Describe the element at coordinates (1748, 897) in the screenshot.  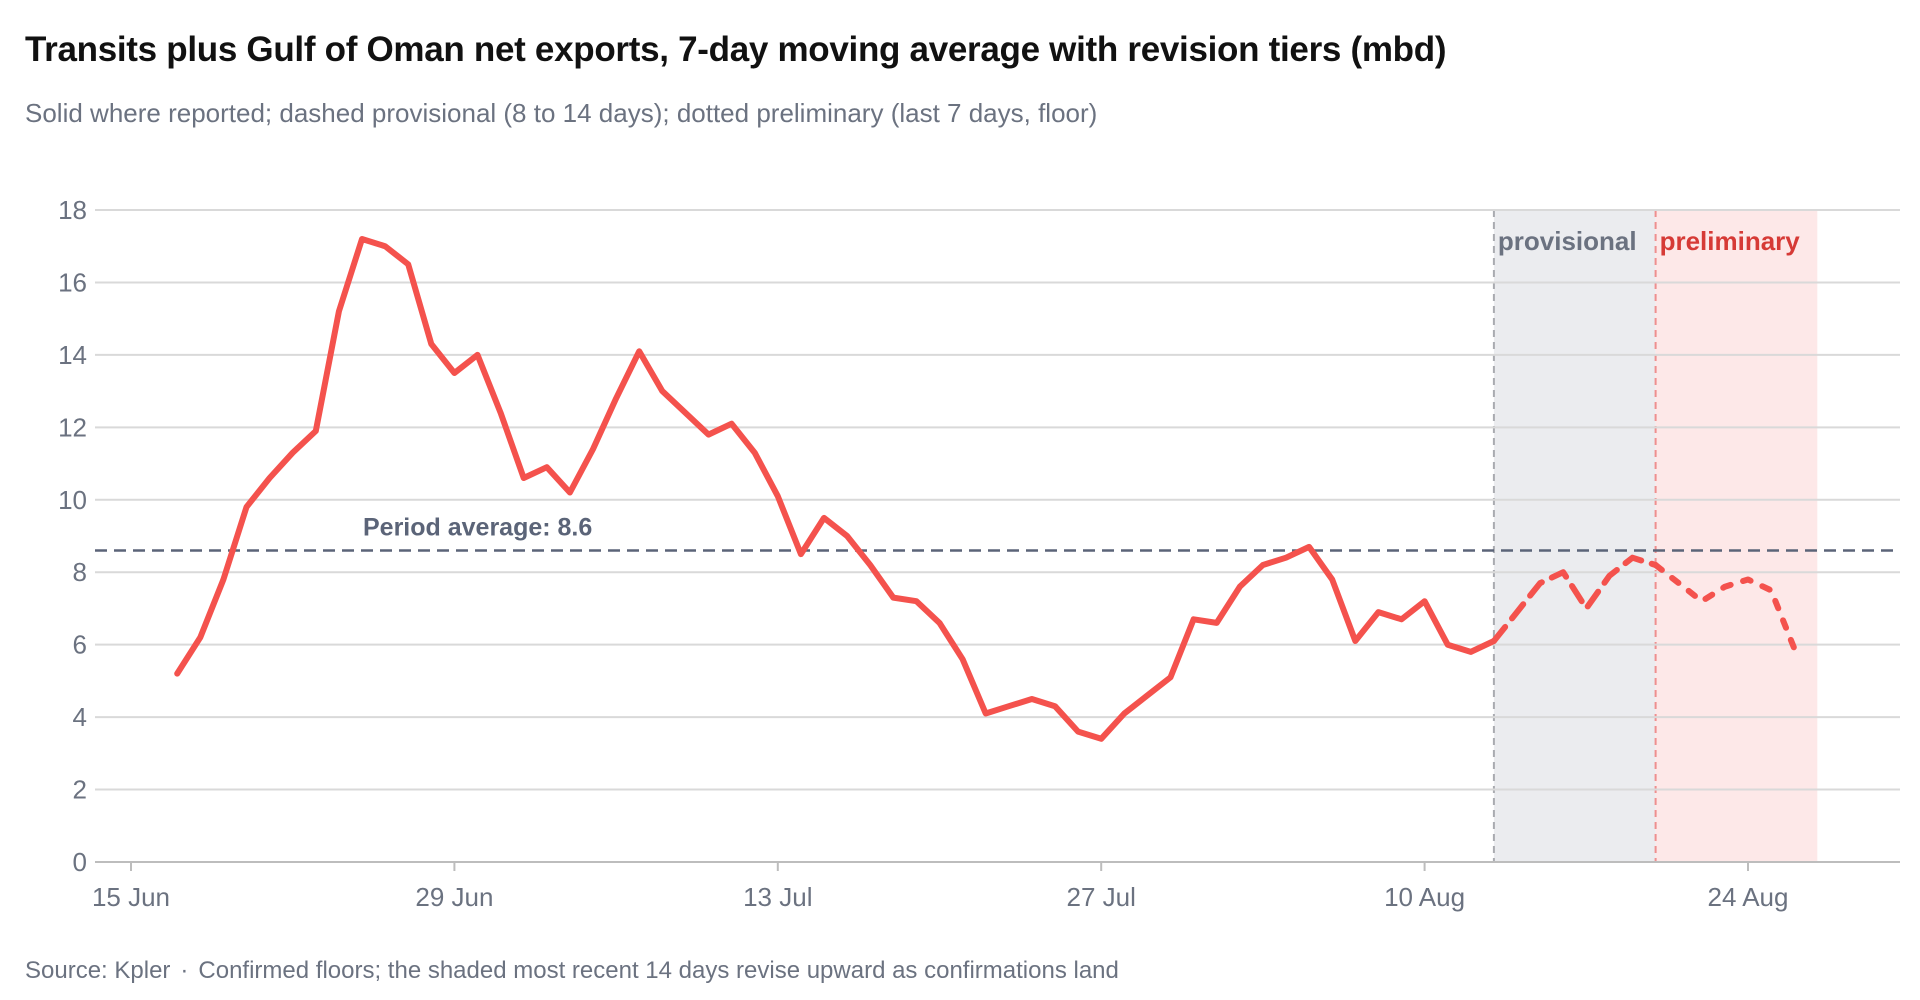
I see `x-tick-label-24-Aug: 24 Aug` at that location.